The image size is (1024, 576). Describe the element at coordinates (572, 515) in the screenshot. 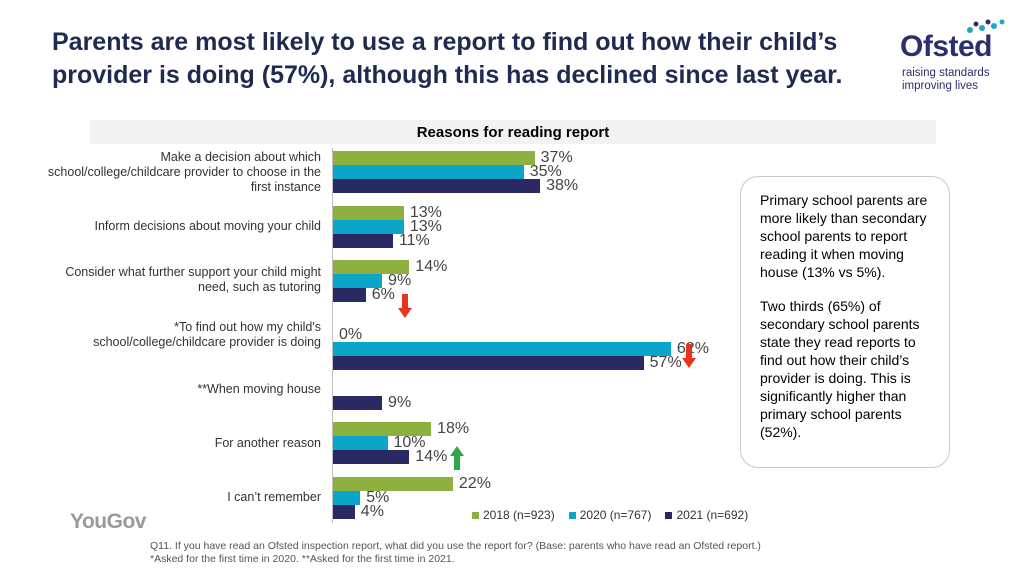

I see `legend-swatch-2020` at that location.